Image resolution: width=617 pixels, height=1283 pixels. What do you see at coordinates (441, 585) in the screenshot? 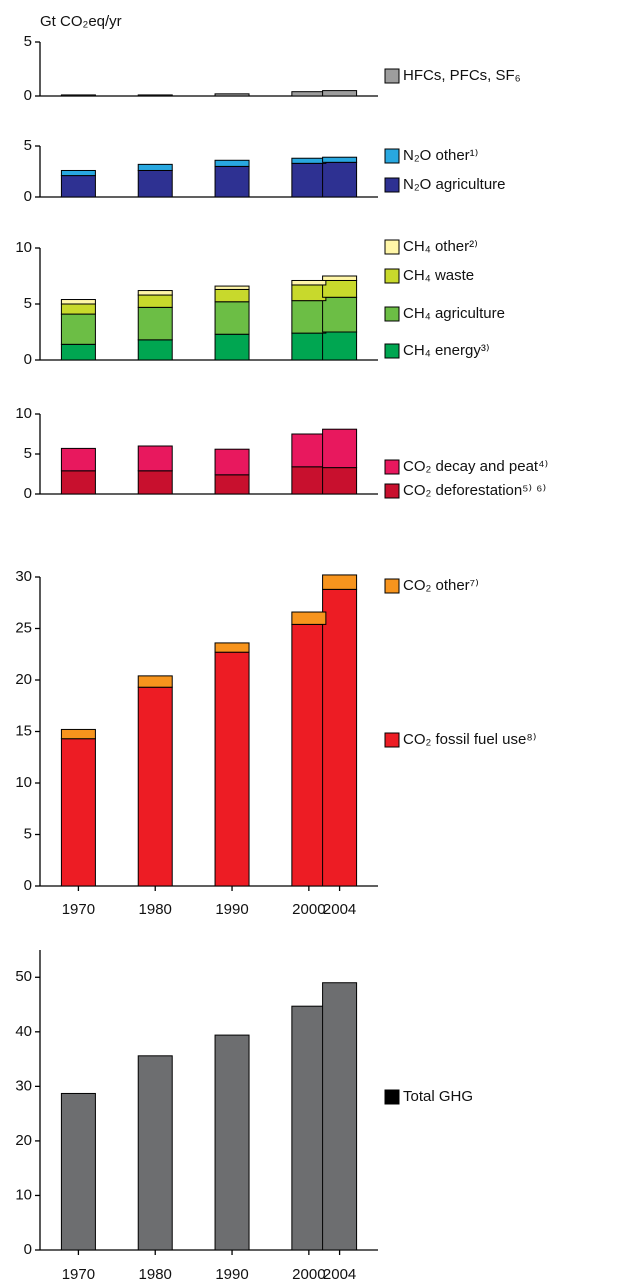
I see `legend-label: CO₂ other⁷⁾` at bounding box center [441, 585].